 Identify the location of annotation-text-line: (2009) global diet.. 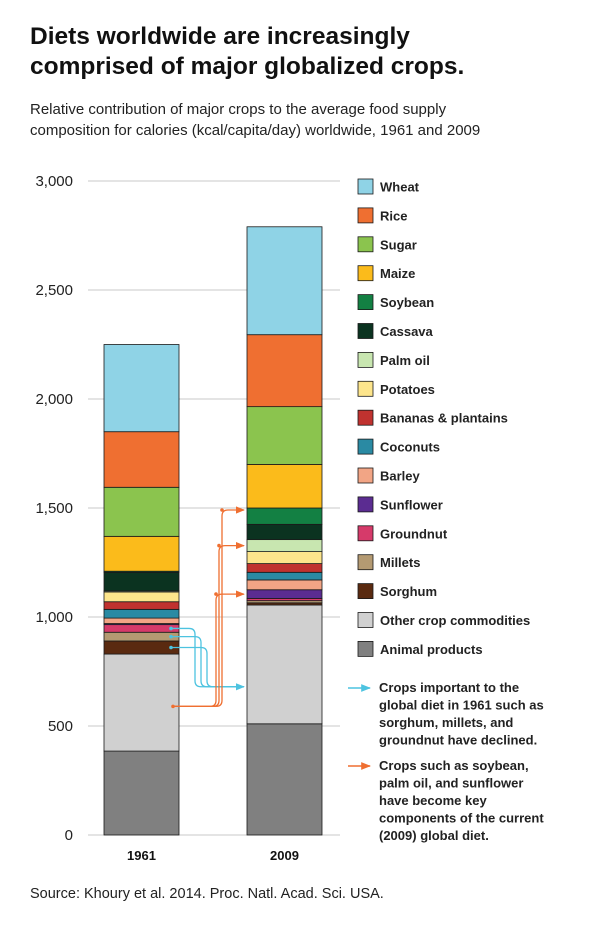
(434, 835).